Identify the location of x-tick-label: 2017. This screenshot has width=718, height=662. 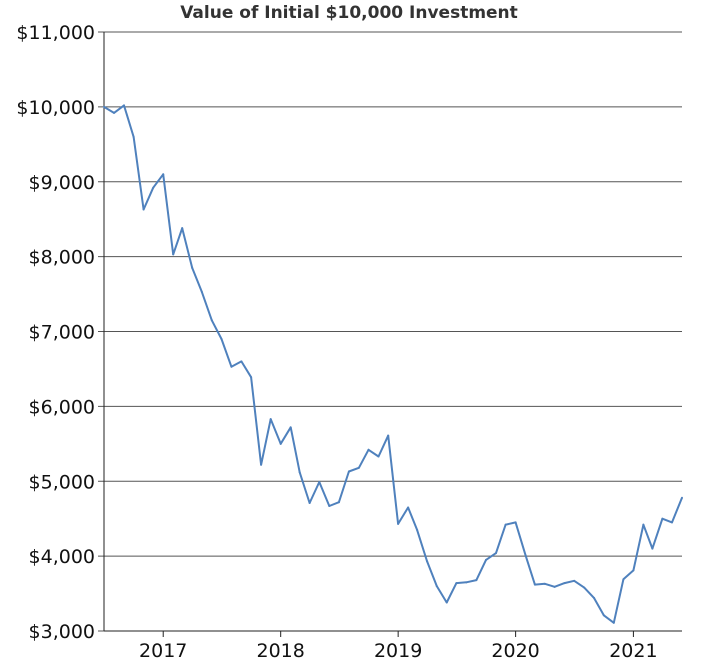
(163, 651).